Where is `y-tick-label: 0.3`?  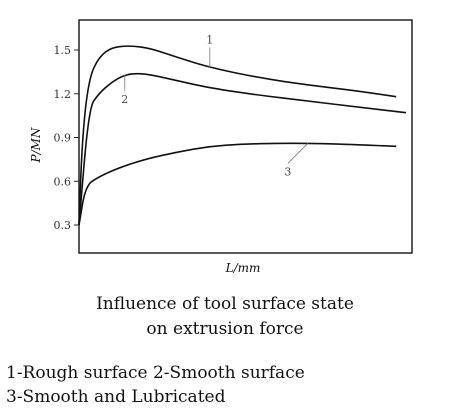 y-tick-label: 0.3 is located at coordinates (63, 225).